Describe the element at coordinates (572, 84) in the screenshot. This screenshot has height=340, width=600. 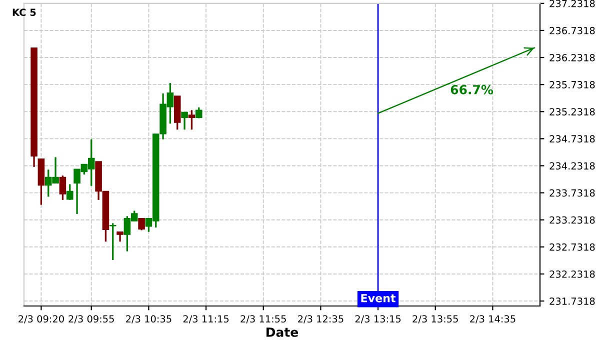
I see `y-tick-label: 235.7318` at that location.